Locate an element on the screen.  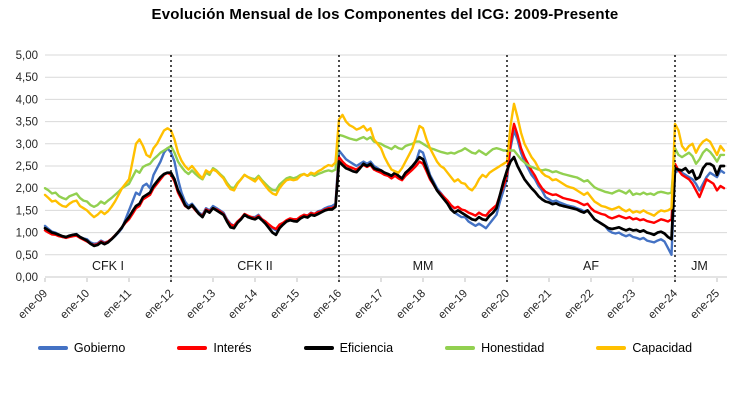
x-tick-label: ene-20 is located at coordinates (495, 305).